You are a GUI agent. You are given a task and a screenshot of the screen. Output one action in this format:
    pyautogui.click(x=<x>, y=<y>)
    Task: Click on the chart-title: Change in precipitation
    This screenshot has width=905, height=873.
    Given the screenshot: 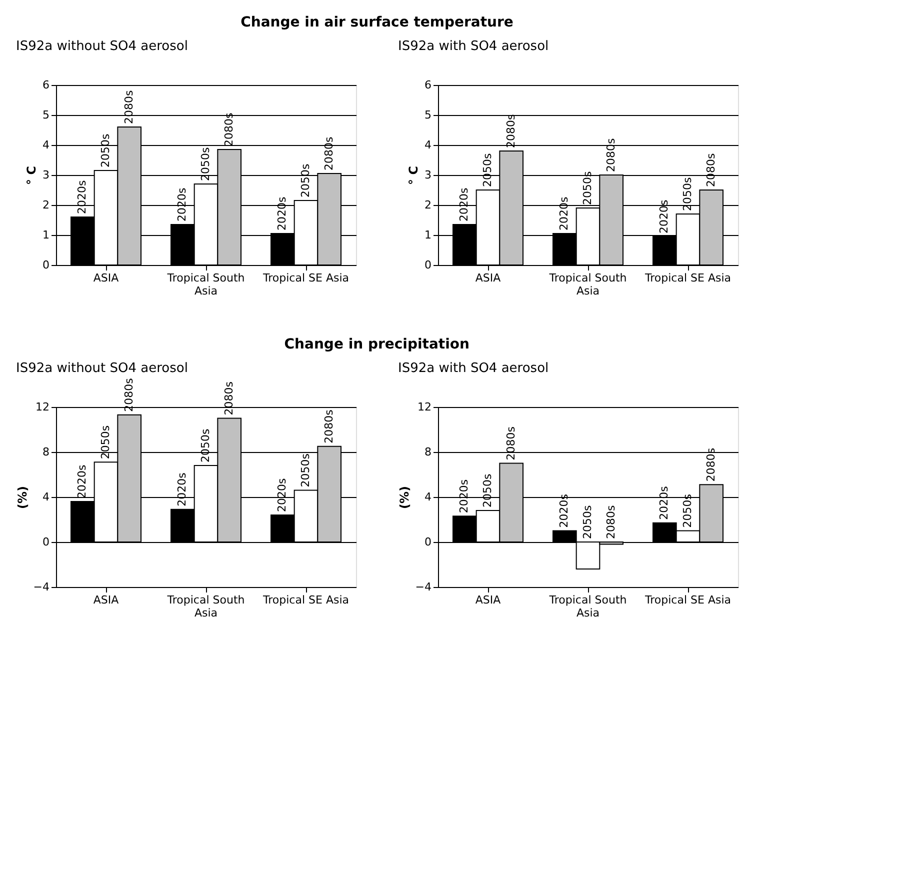 What is the action you would take?
    pyautogui.click(x=377, y=344)
    